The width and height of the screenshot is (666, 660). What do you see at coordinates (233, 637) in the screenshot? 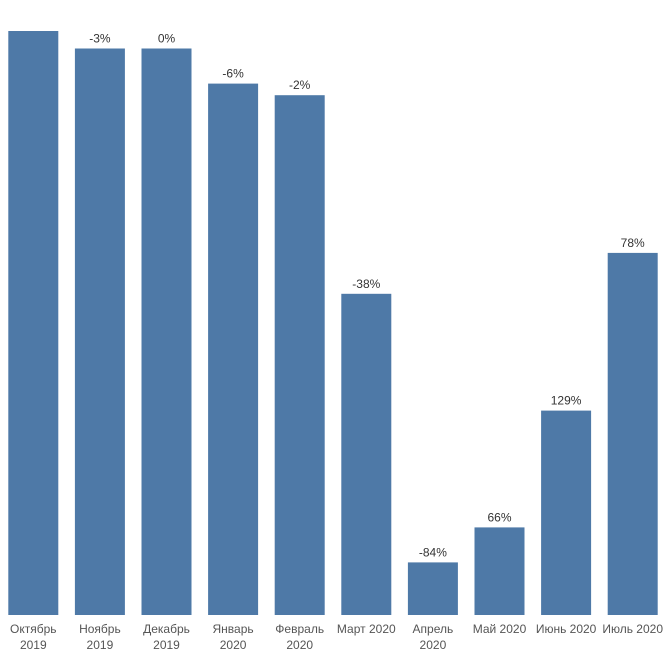
I see `x-tick-label: Январь 2020` at bounding box center [233, 637].